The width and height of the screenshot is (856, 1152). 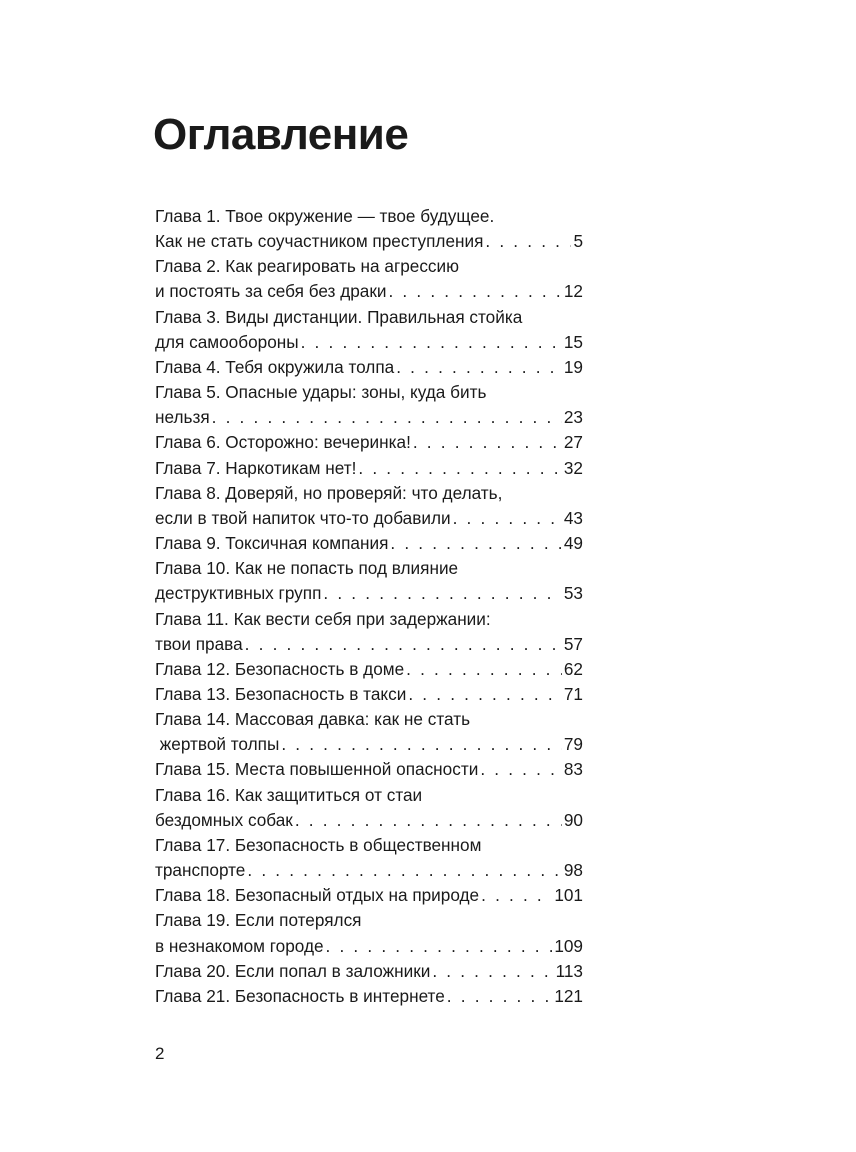 I want to click on toc-entry-text: Глава 2. Как реагировать на агрессию, so click(x=307, y=266).